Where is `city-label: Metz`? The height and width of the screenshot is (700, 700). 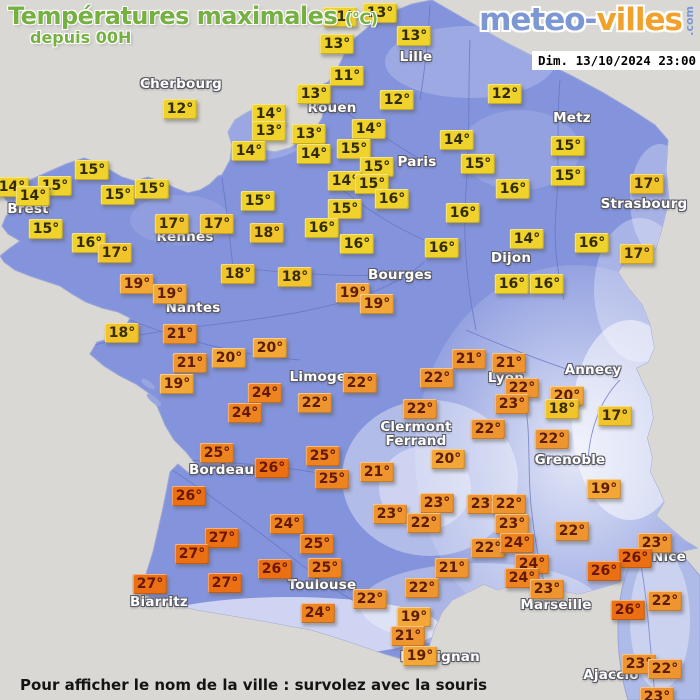
city-label: Metz is located at coordinates (572, 118).